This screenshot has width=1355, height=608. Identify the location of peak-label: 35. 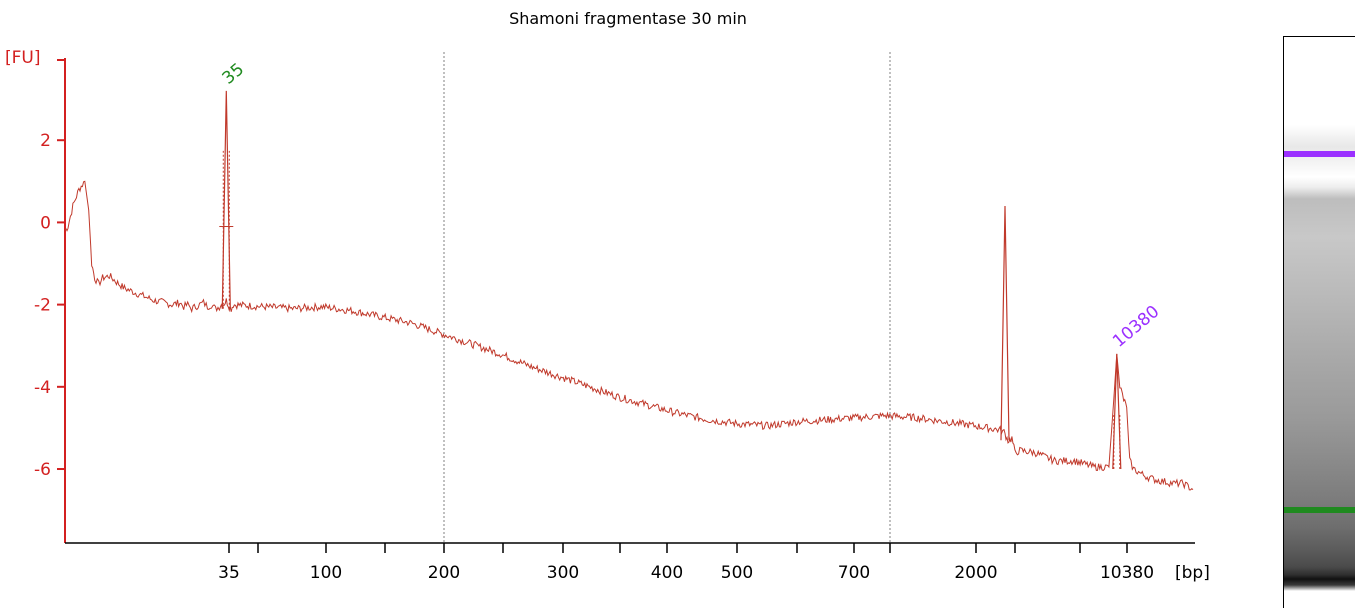
(233, 73).